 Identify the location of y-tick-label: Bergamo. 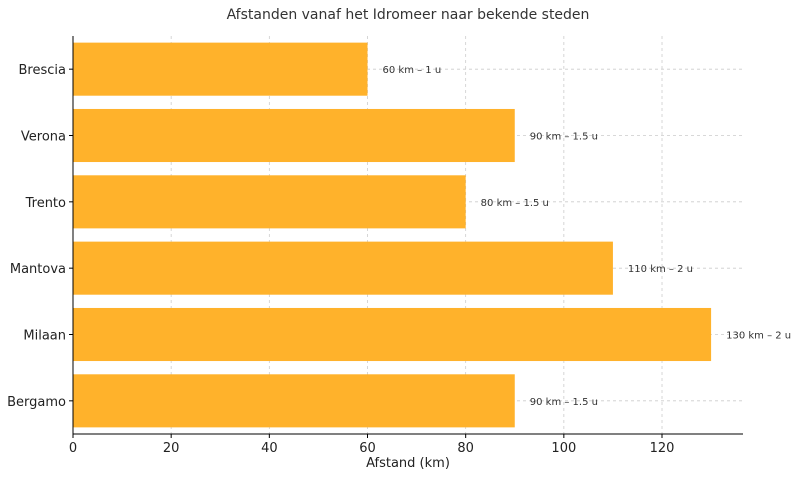
(36, 402).